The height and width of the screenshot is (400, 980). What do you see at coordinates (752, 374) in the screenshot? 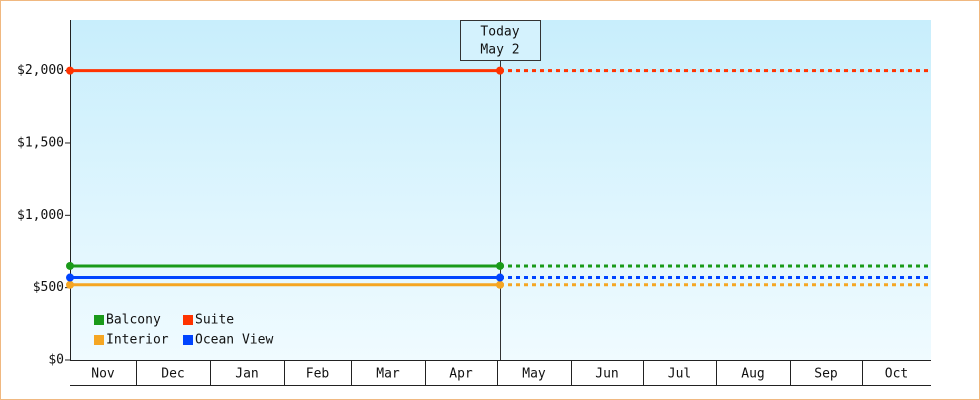
I see `x-tick-label: Aug` at bounding box center [752, 374].